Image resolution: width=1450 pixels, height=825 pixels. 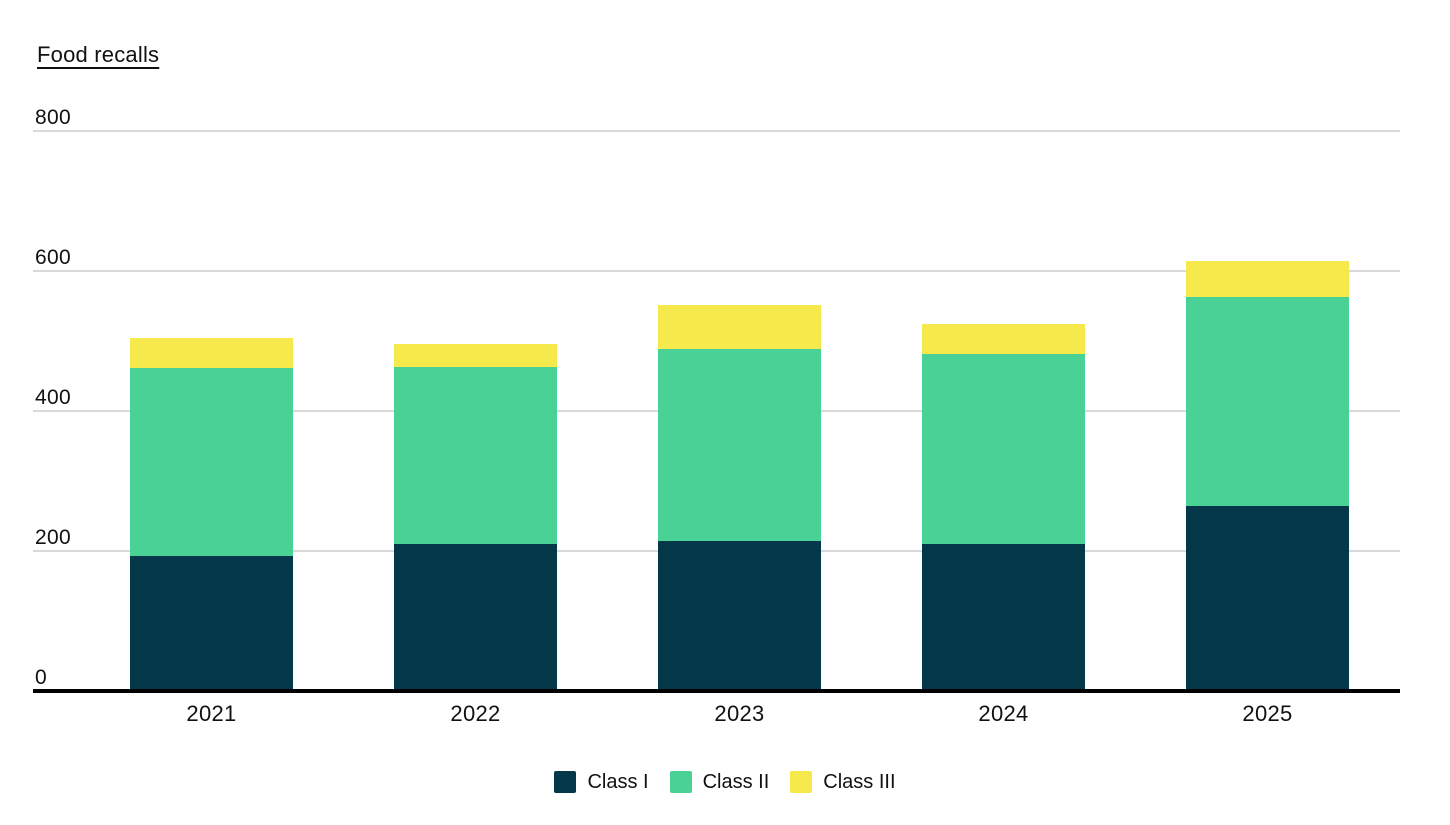 What do you see at coordinates (618, 782) in the screenshot?
I see `legend-label-class-i: Class I` at bounding box center [618, 782].